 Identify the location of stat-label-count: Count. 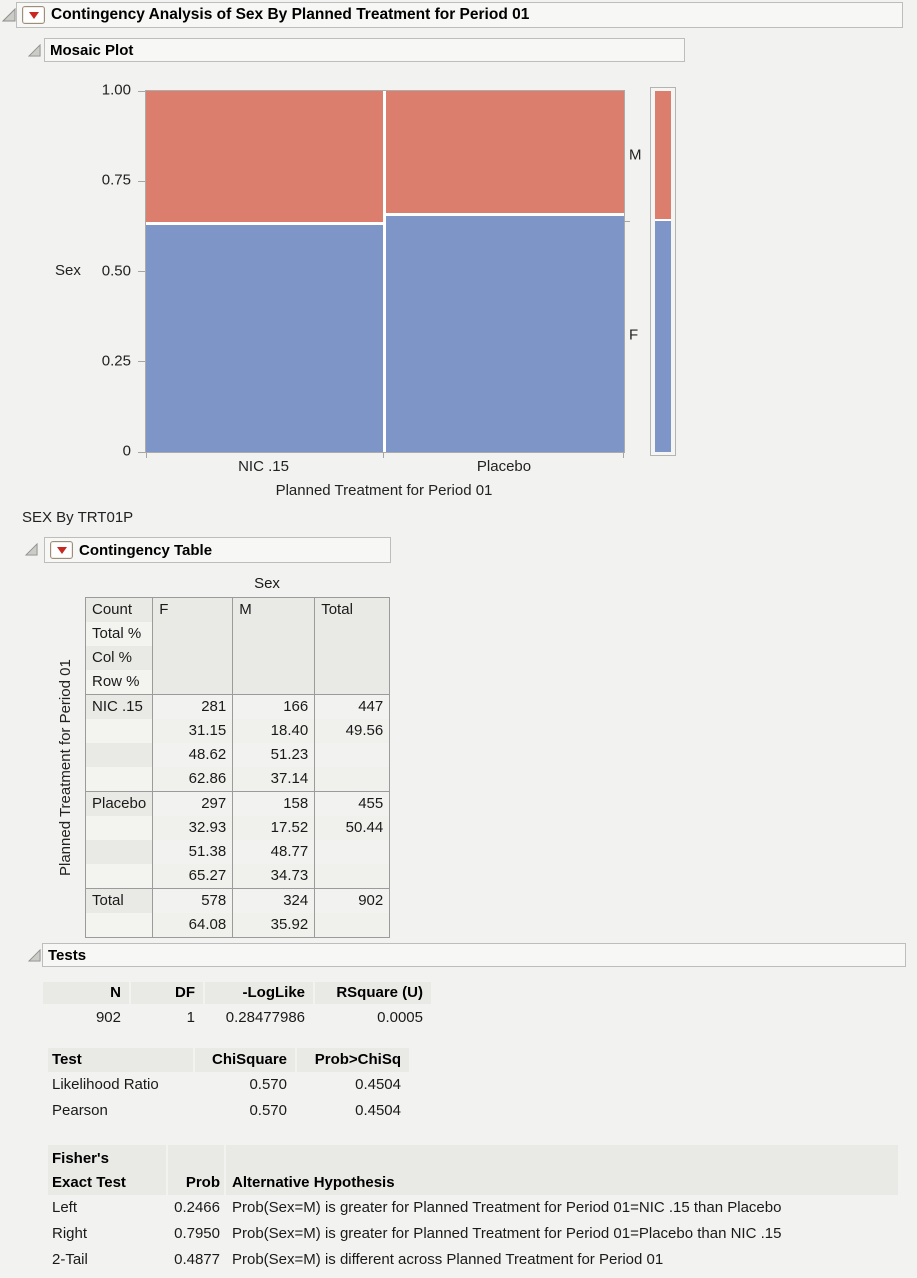
(112, 609).